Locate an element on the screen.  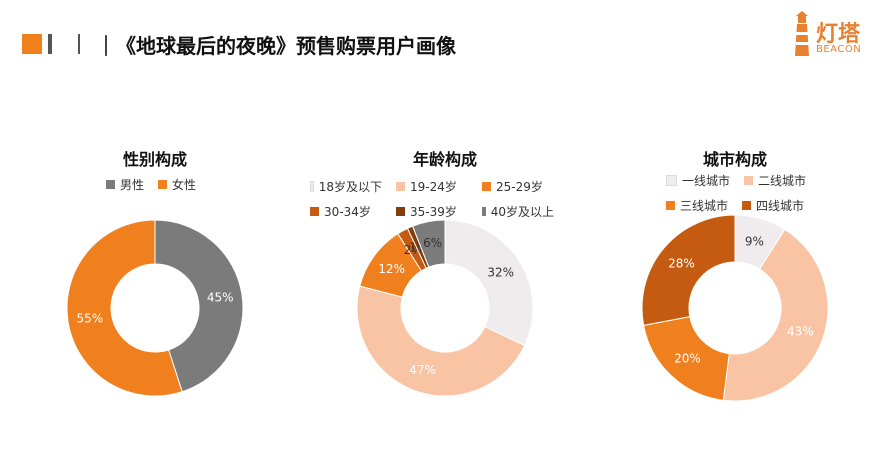
legend-item: 二线城市 is located at coordinates (775, 180).